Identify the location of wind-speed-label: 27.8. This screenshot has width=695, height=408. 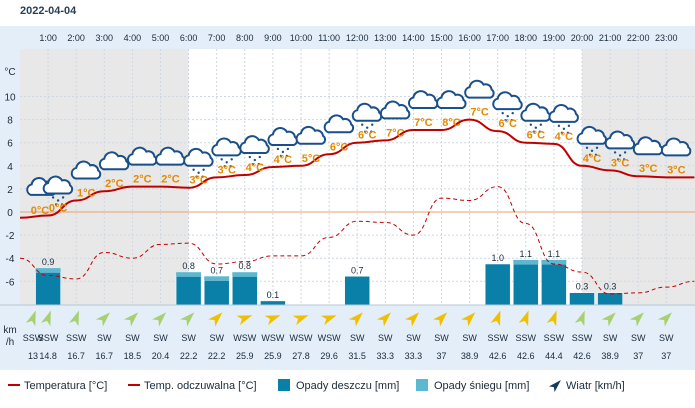
(301, 356).